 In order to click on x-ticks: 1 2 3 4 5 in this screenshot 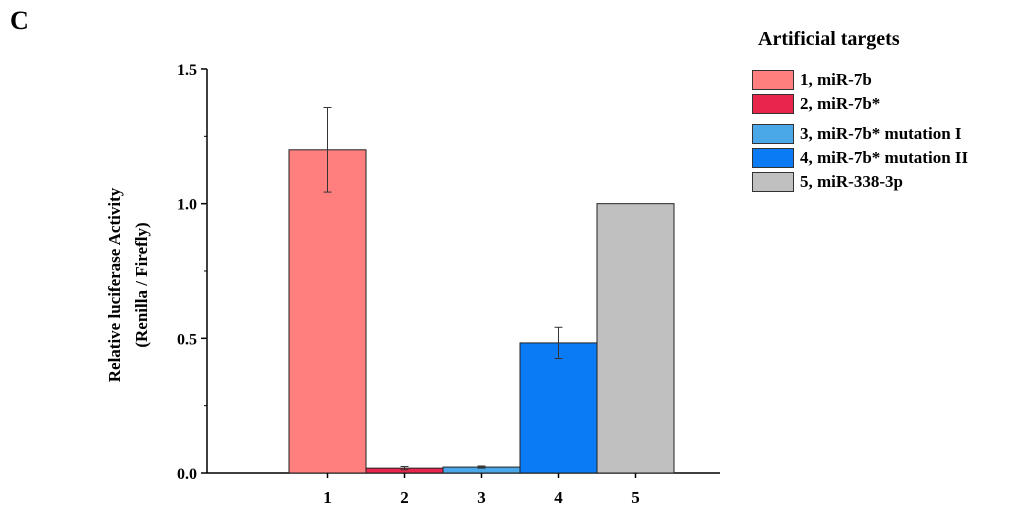, I will do `click(481, 490)`.